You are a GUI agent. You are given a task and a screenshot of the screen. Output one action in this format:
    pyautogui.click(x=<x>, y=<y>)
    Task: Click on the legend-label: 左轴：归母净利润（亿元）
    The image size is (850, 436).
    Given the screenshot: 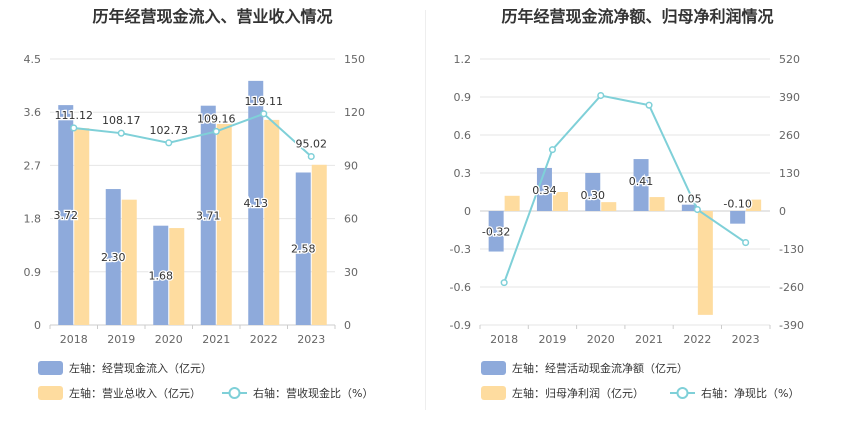 What is the action you would take?
    pyautogui.click(x=578, y=393)
    